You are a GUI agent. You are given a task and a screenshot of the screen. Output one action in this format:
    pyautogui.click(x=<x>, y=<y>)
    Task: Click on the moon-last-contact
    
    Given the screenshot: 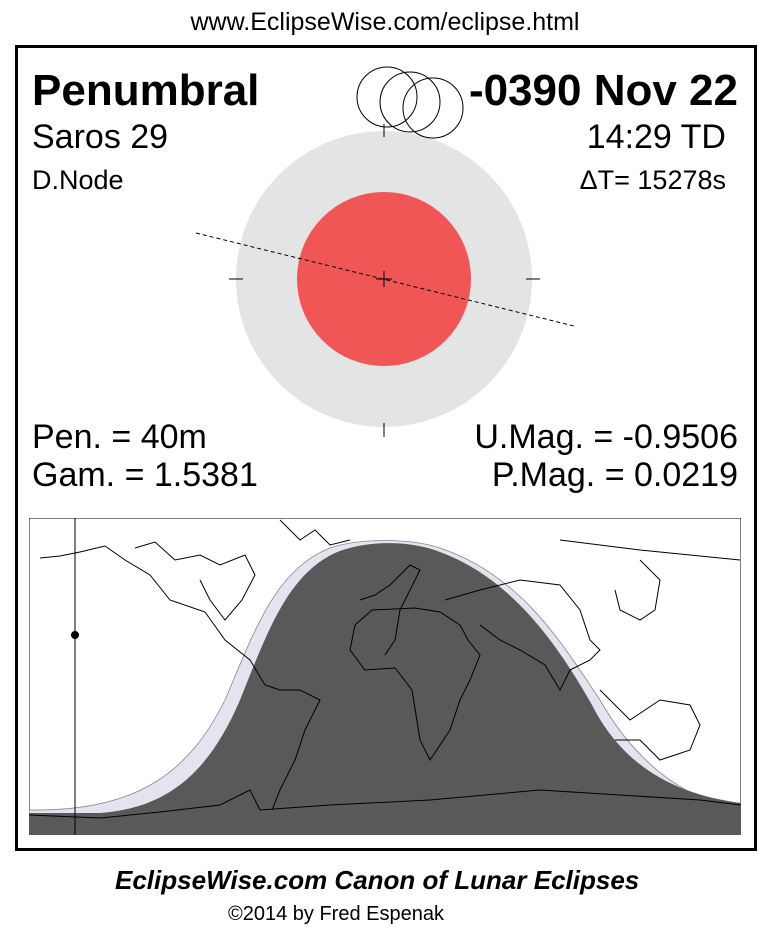 What is the action you would take?
    pyautogui.click(x=433, y=108)
    